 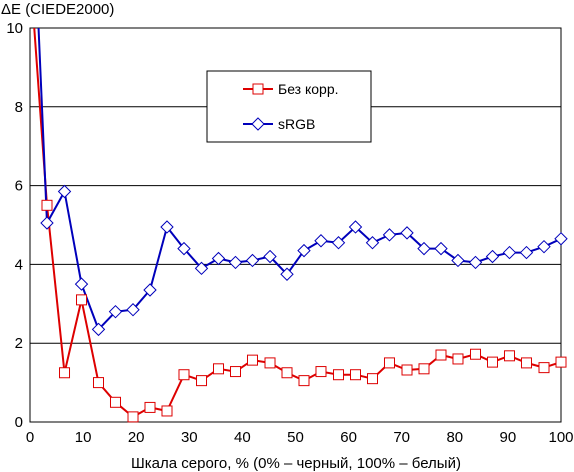 I want to click on x-tick-label: 90, so click(x=508, y=437).